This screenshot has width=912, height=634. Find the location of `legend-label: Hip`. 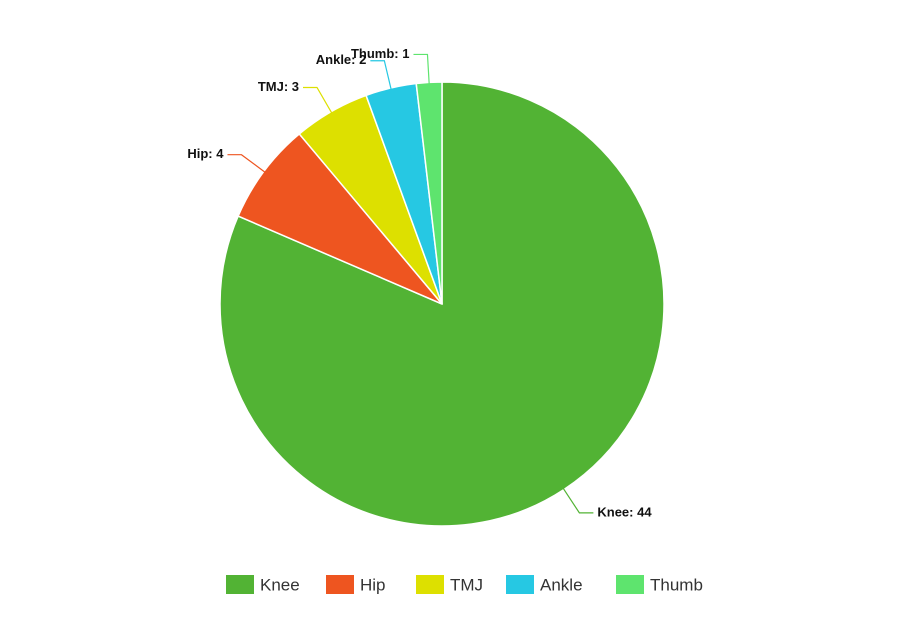

legend-label: Hip is located at coordinates (373, 584).